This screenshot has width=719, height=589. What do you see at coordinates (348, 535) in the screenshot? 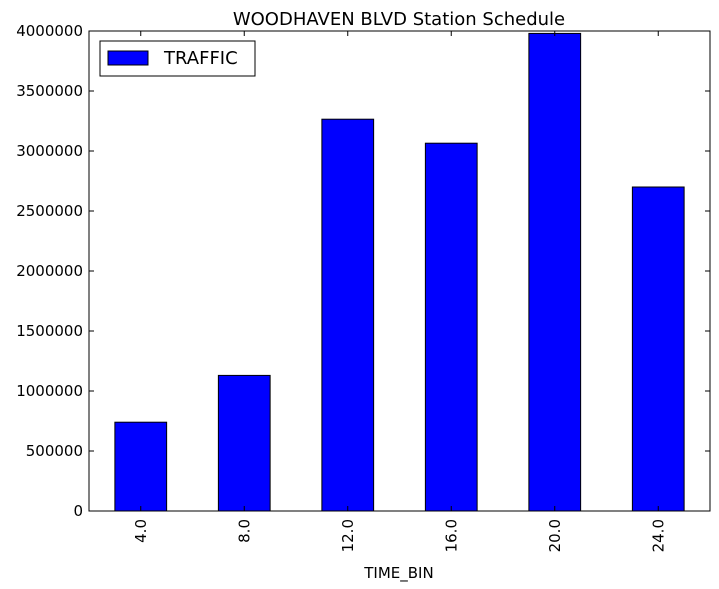
I see `x-tick-label: 12.0` at bounding box center [348, 535].